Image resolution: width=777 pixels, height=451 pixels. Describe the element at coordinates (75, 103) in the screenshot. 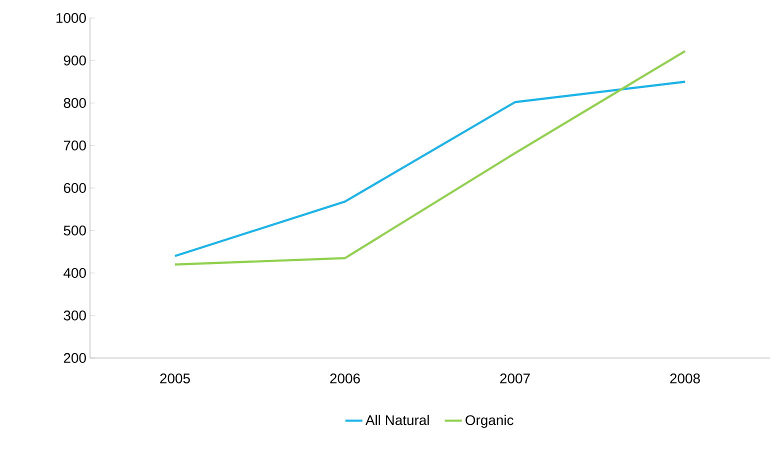

I see `y-tick-label: 800` at that location.